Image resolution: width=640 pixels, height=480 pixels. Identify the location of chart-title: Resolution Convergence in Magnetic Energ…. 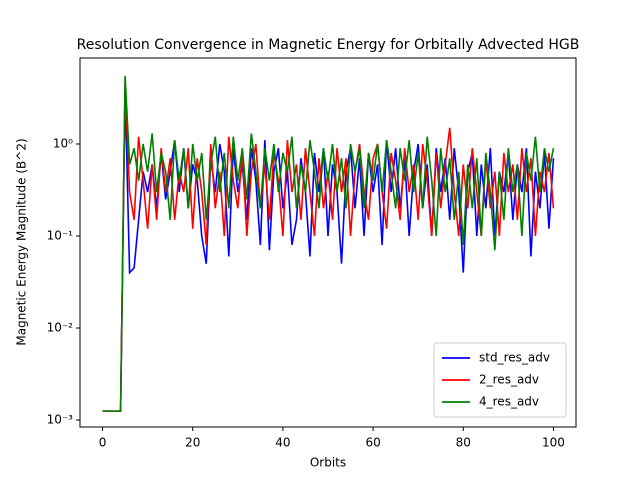
(328, 45).